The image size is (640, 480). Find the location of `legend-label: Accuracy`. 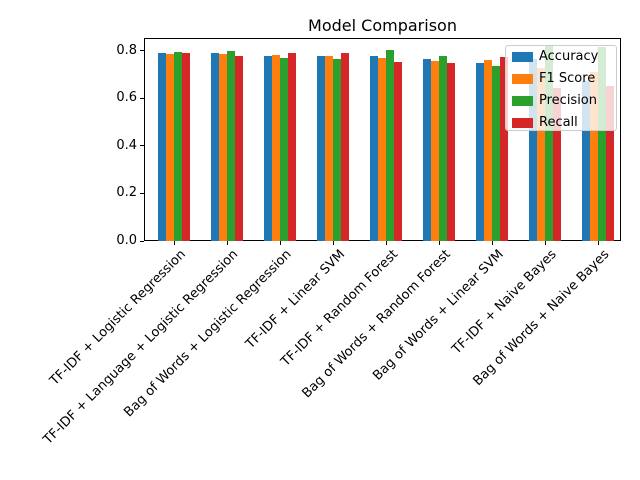

legend-label: Accuracy is located at coordinates (569, 56).